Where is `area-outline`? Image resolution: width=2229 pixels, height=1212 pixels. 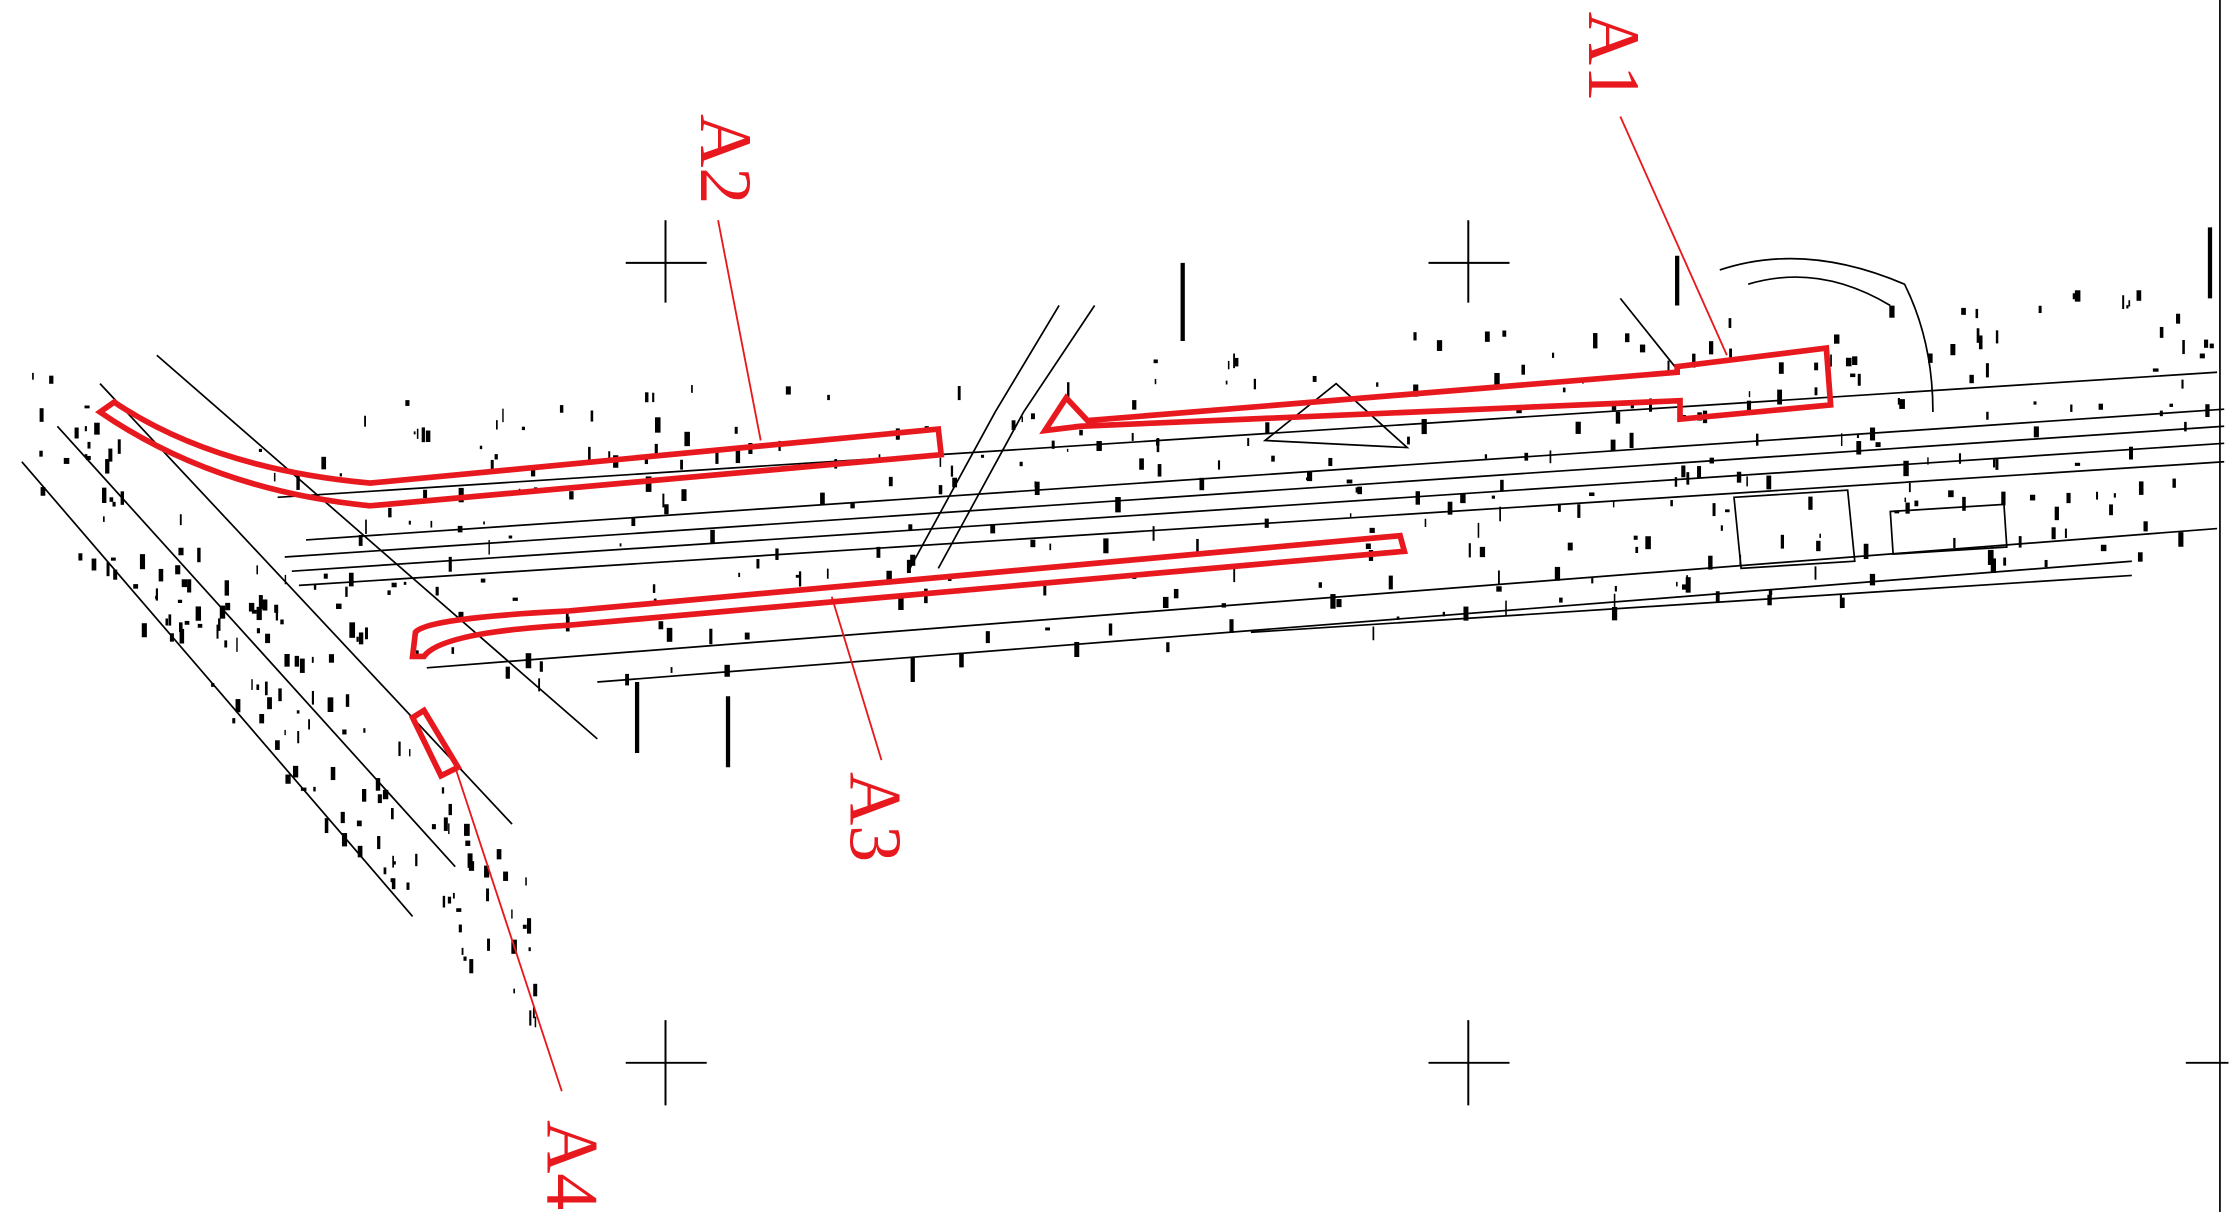
area-outline is located at coordinates (520, 453).